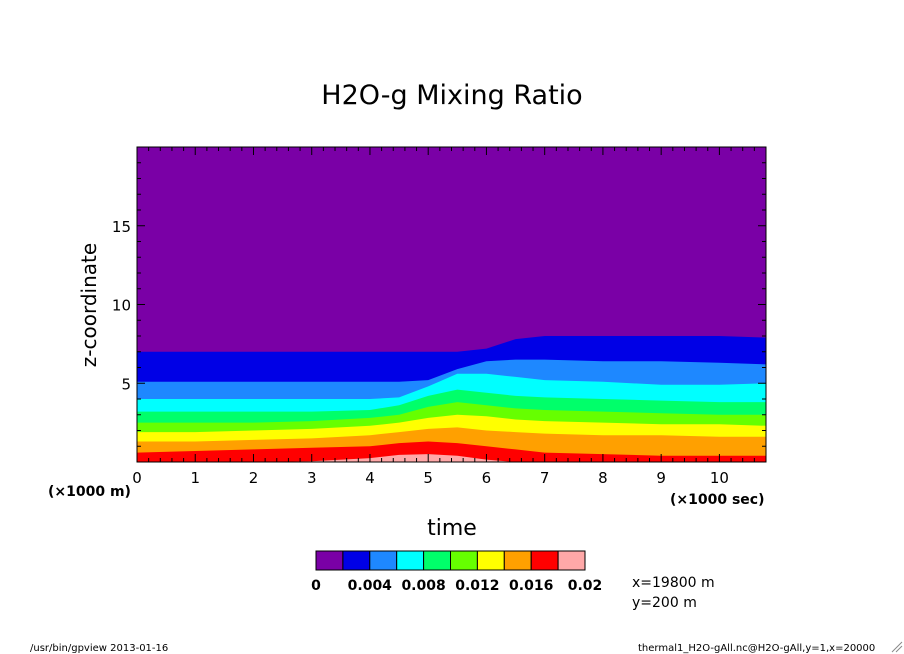 The height and width of the screenshot is (654, 904). Describe the element at coordinates (719, 478) in the screenshot. I see `x-tick-label: 10` at that location.